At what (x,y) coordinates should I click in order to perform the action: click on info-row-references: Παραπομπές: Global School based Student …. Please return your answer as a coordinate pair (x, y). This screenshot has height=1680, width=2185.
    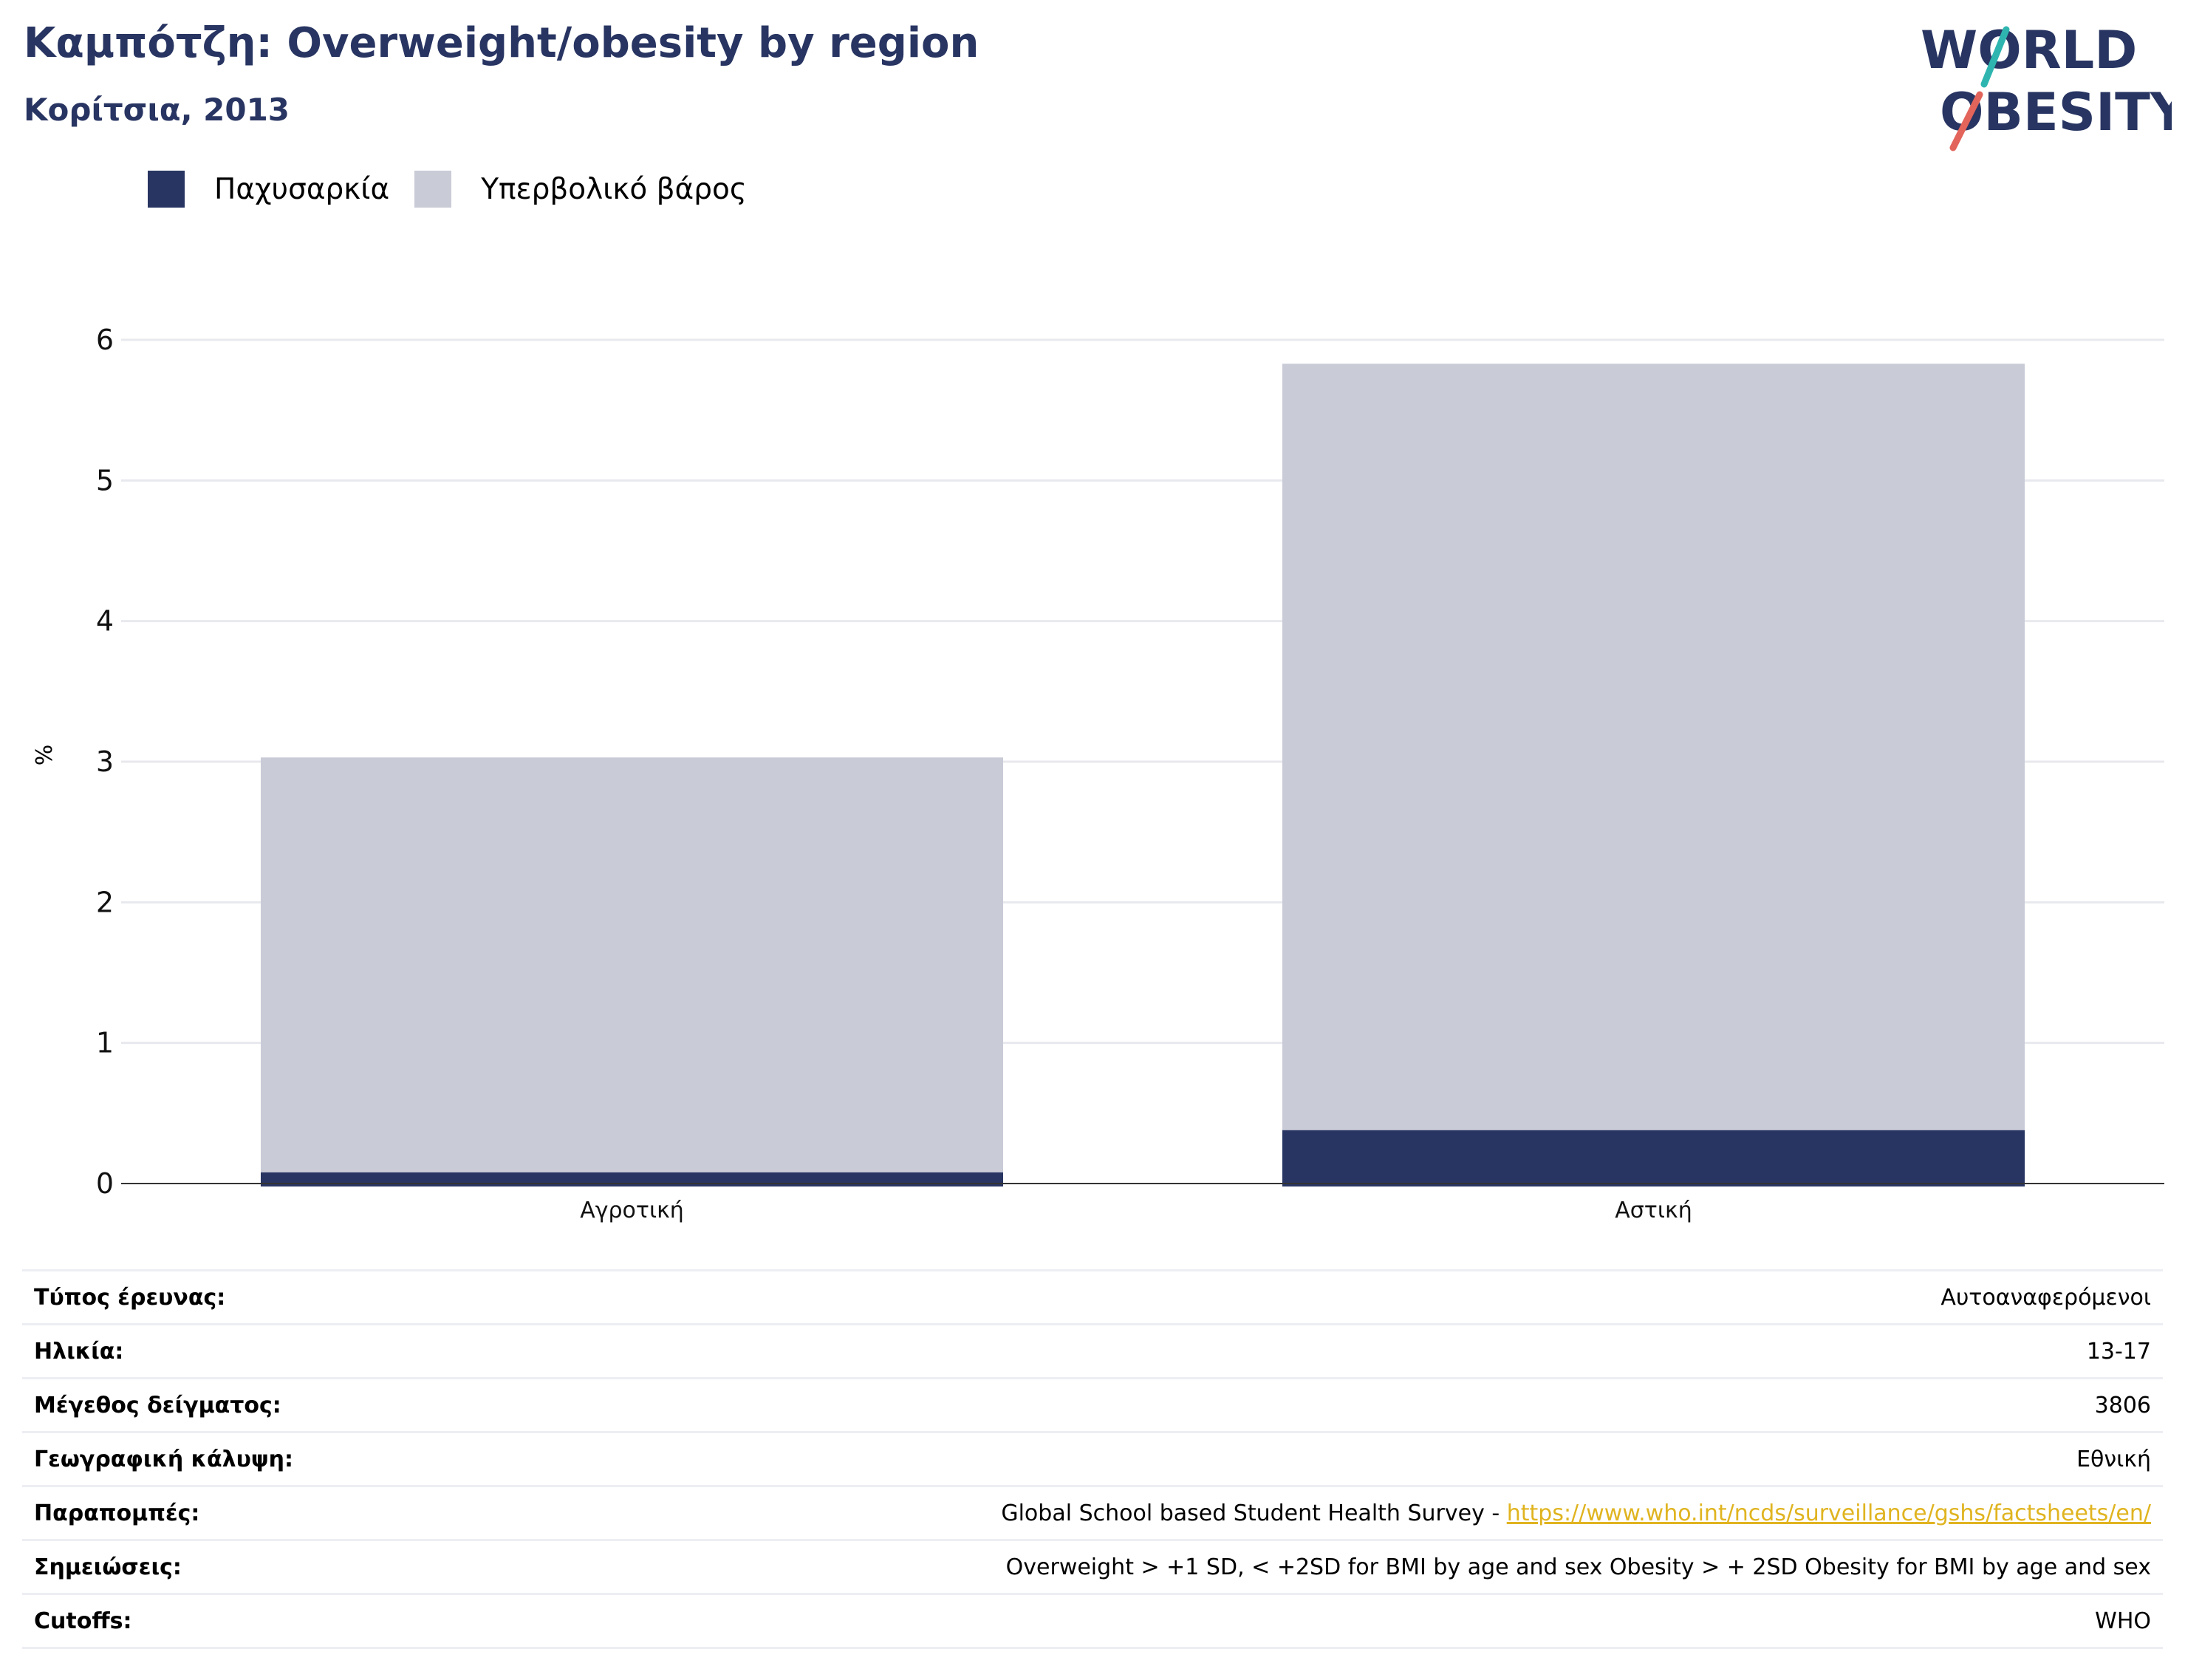
    Looking at the image, I should click on (1092, 1512).